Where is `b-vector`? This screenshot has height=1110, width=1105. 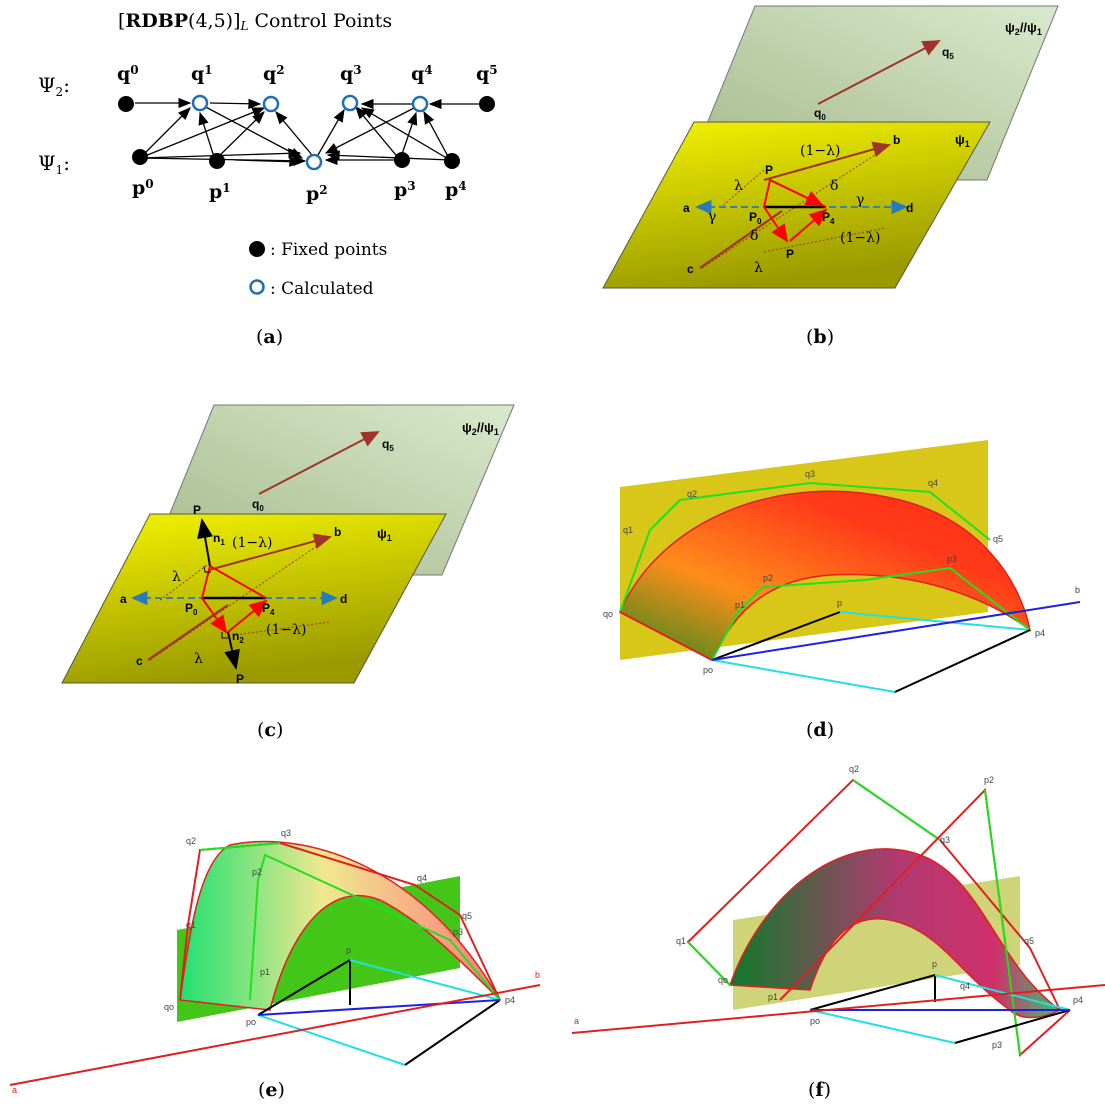 b-vector is located at coordinates (270, 552).